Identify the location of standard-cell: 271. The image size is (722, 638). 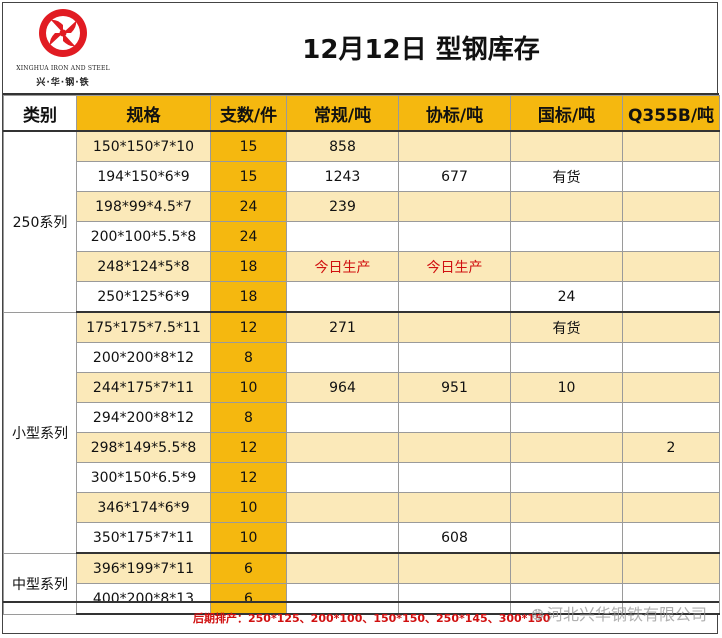
(342, 327).